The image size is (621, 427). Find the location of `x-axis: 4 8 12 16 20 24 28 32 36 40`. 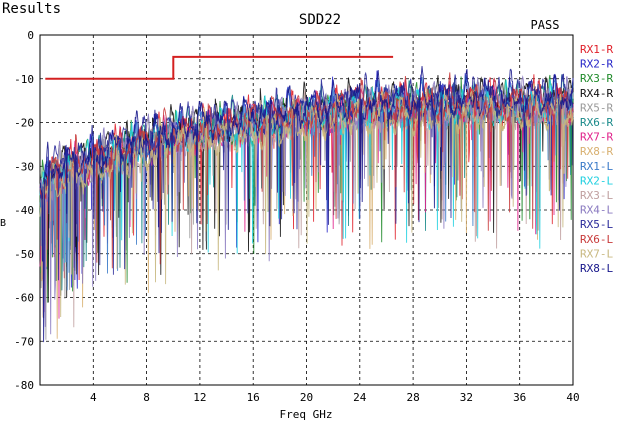

x-axis: 4 8 12 16 20 24 28 32 36 40 is located at coordinates (335, 397).